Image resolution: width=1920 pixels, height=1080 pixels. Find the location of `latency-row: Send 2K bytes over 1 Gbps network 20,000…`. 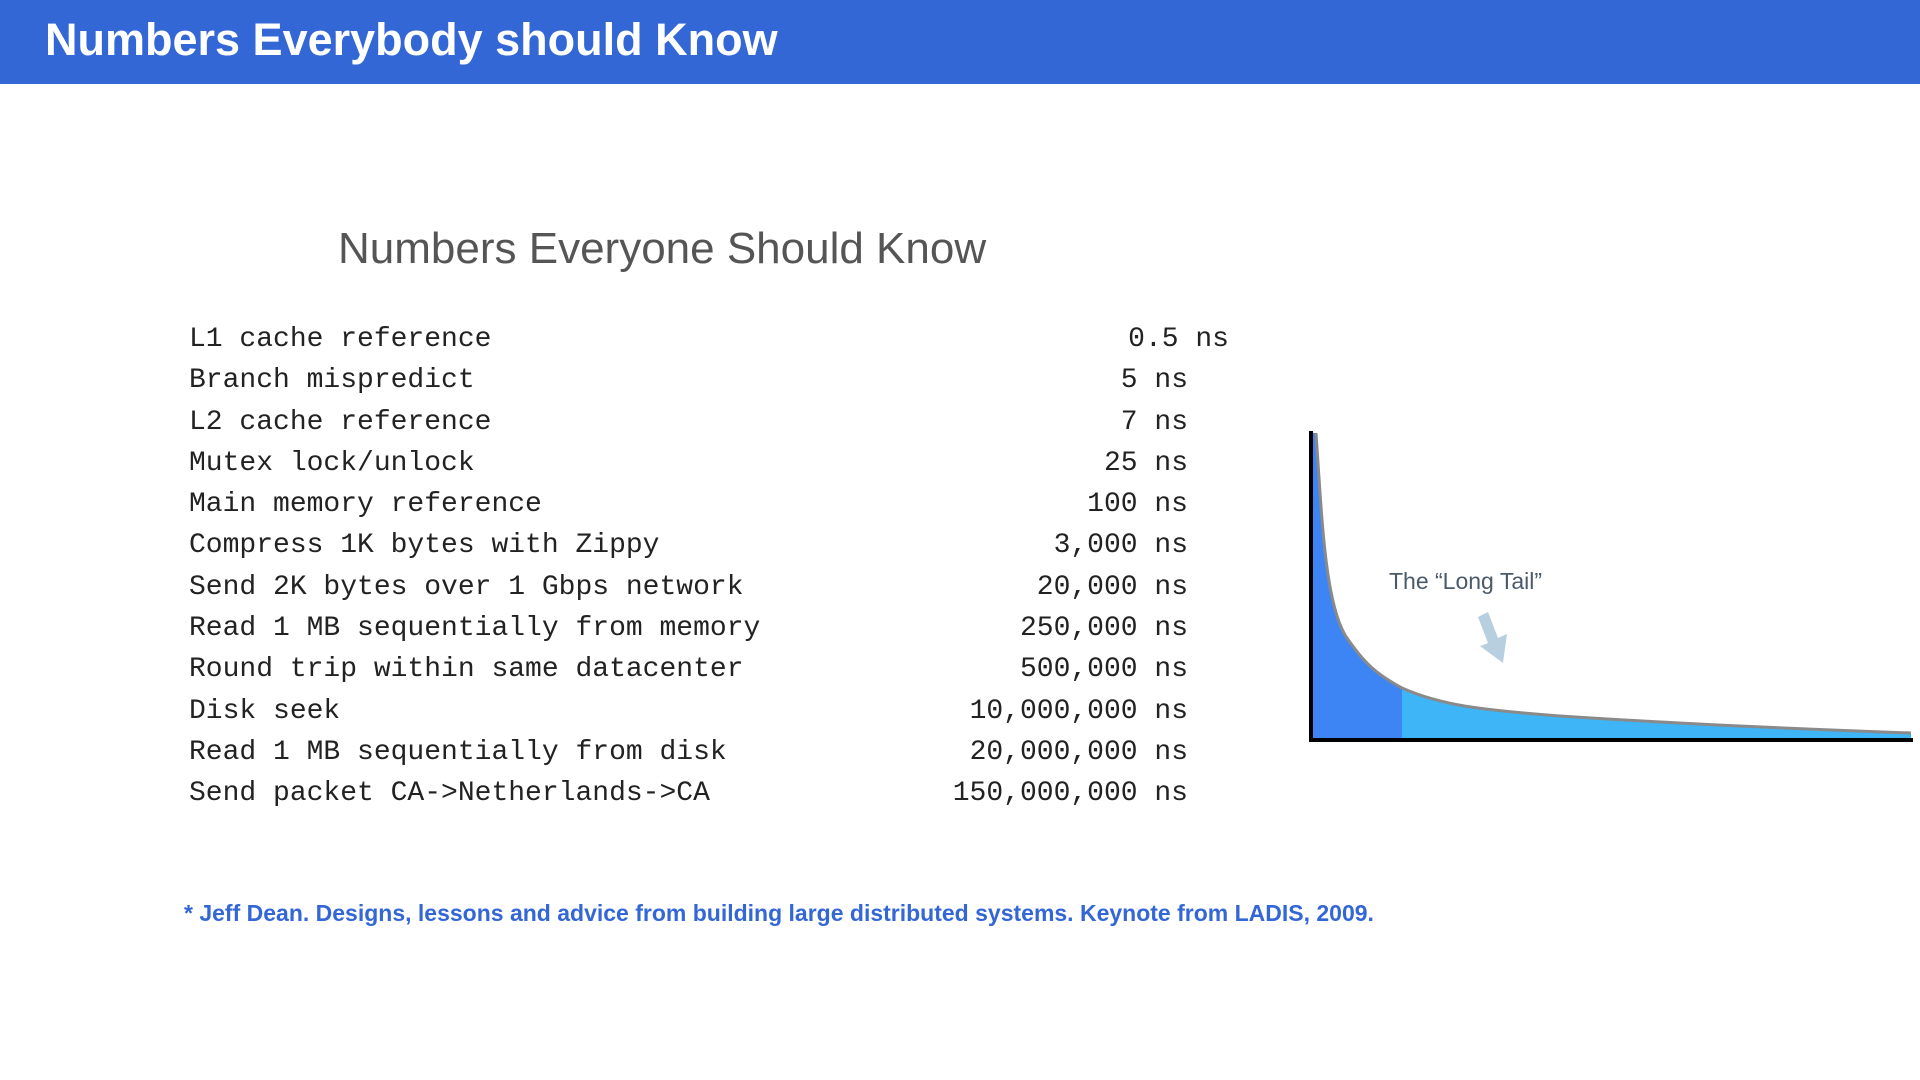

latency-row: Send 2K bytes over 1 Gbps network 20,000… is located at coordinates (719, 587).